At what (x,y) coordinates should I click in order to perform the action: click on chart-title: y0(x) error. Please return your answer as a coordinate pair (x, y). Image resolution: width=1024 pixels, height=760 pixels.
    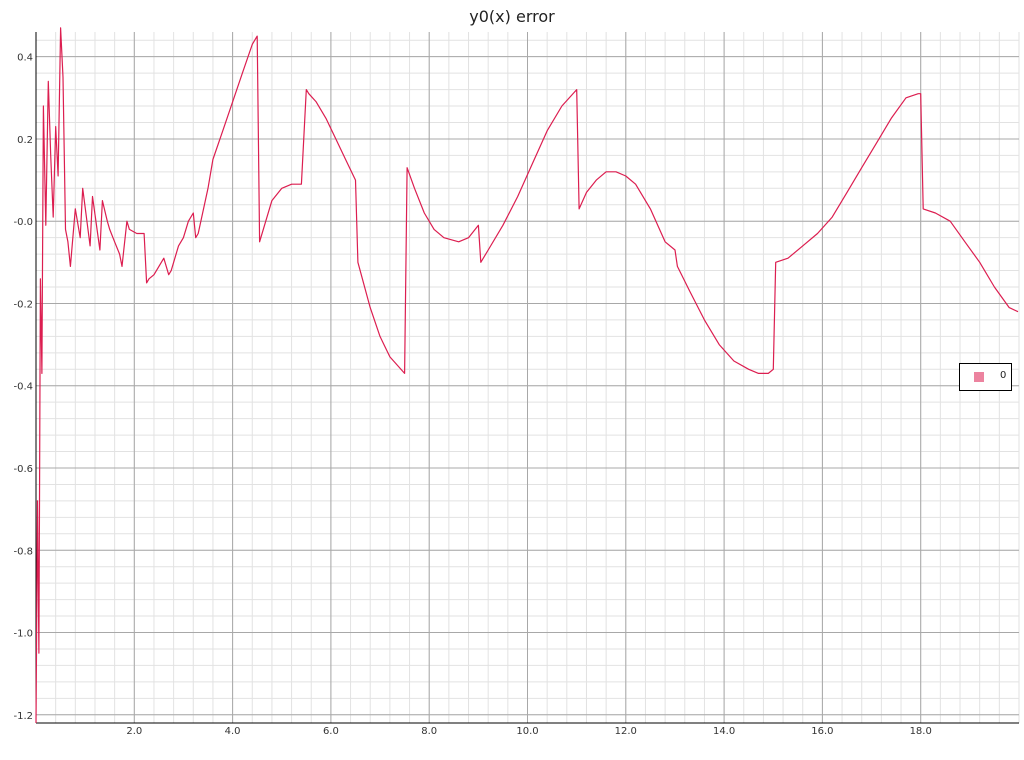
    Looking at the image, I should click on (512, 16).